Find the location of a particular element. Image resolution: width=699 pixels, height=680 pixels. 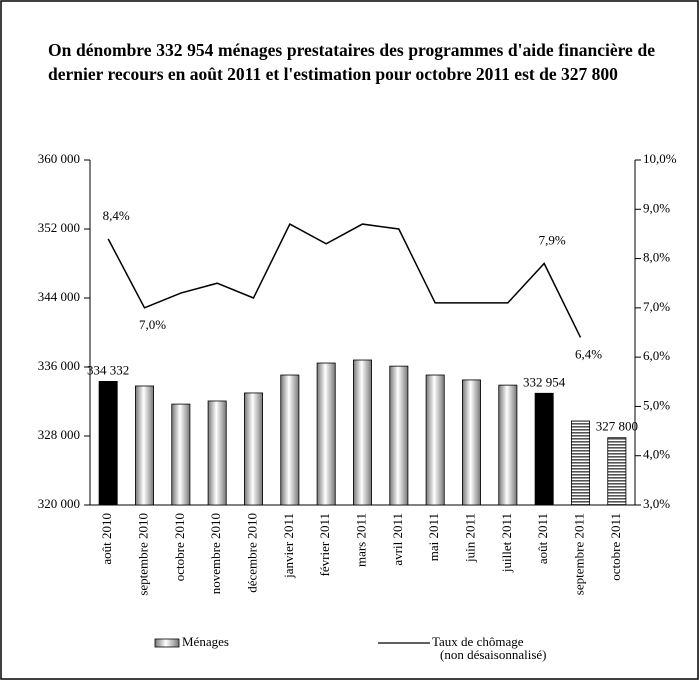

y2-tick-label: 6,0% is located at coordinates (656, 355).